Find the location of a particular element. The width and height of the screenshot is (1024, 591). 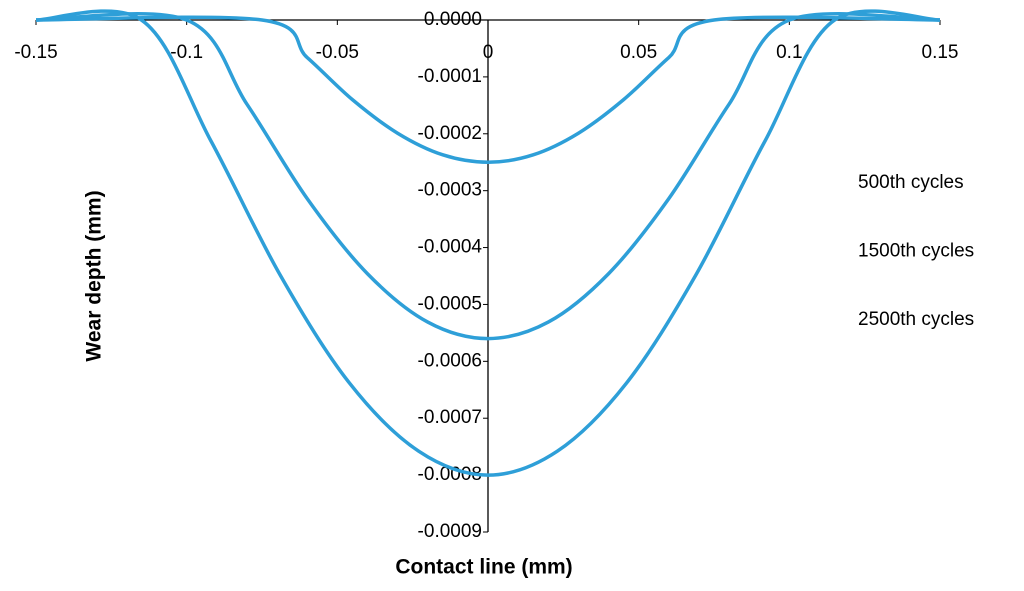

x-axis-title: Contact line (mm) is located at coordinates (483, 567).